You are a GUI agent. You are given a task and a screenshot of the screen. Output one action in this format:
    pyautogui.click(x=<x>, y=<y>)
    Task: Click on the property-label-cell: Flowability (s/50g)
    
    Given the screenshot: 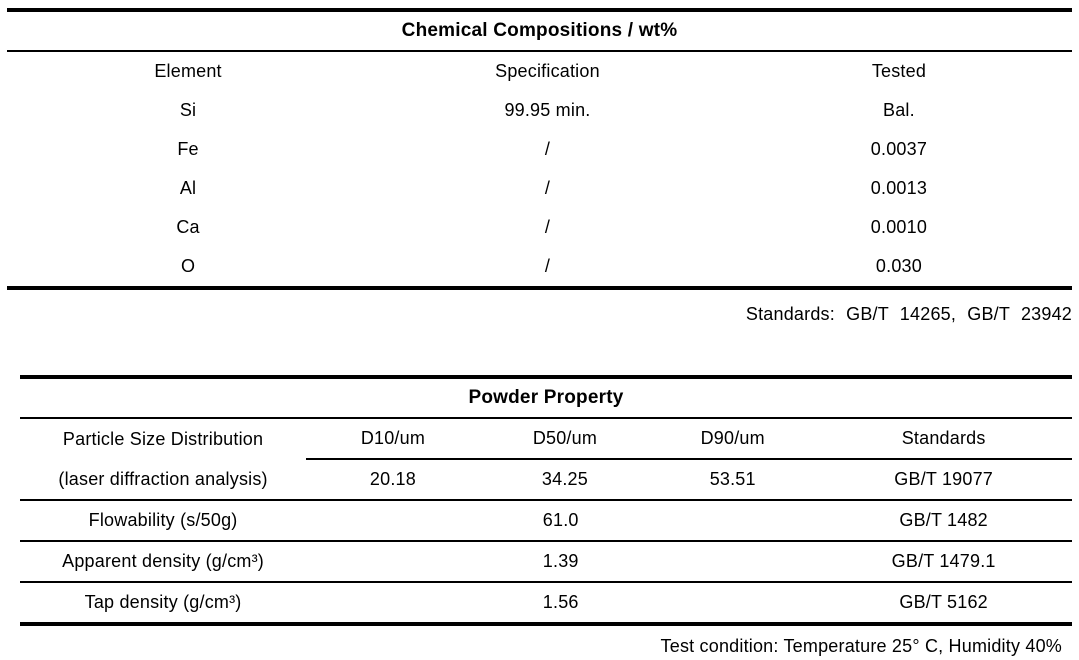 What is the action you would take?
    pyautogui.click(x=163, y=521)
    